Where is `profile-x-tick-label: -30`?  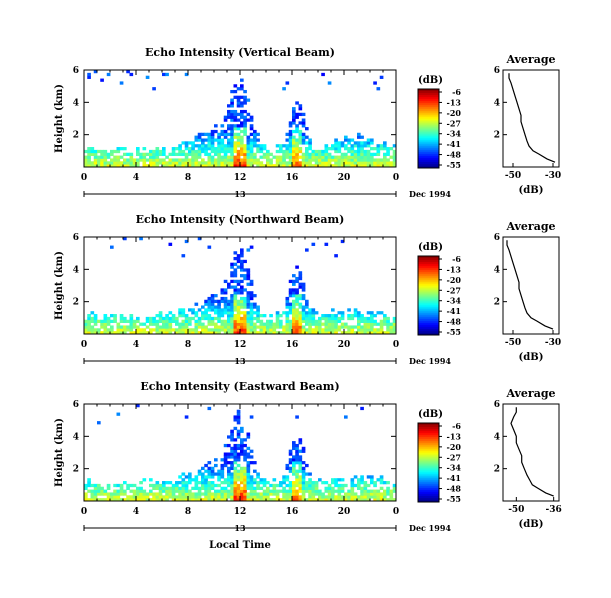 profile-x-tick-label: -30 is located at coordinates (553, 343).